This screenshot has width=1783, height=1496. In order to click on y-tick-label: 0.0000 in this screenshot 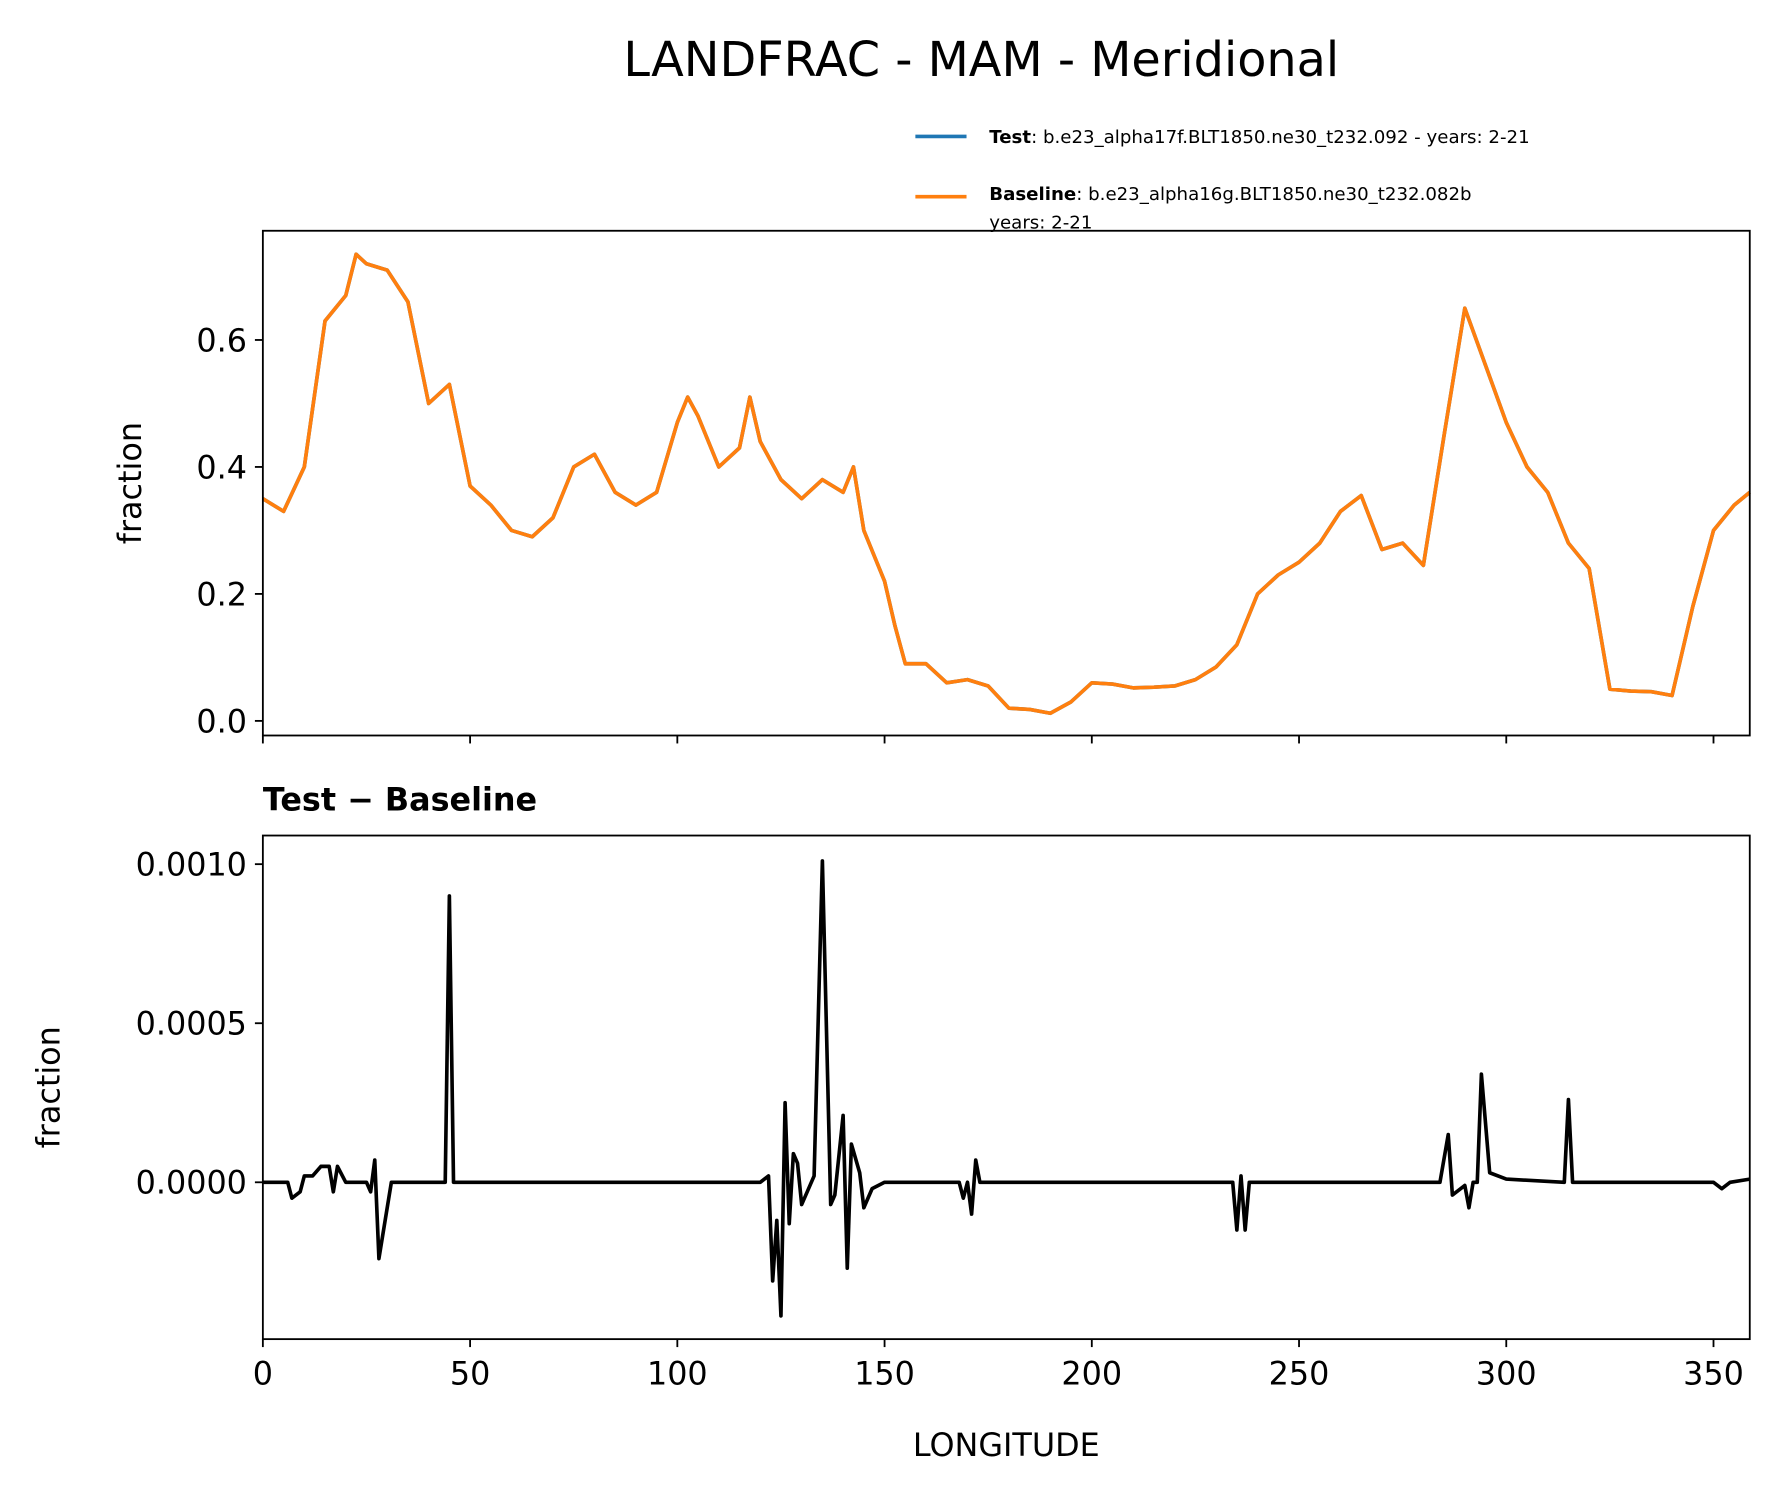, I will do `click(191, 1183)`.